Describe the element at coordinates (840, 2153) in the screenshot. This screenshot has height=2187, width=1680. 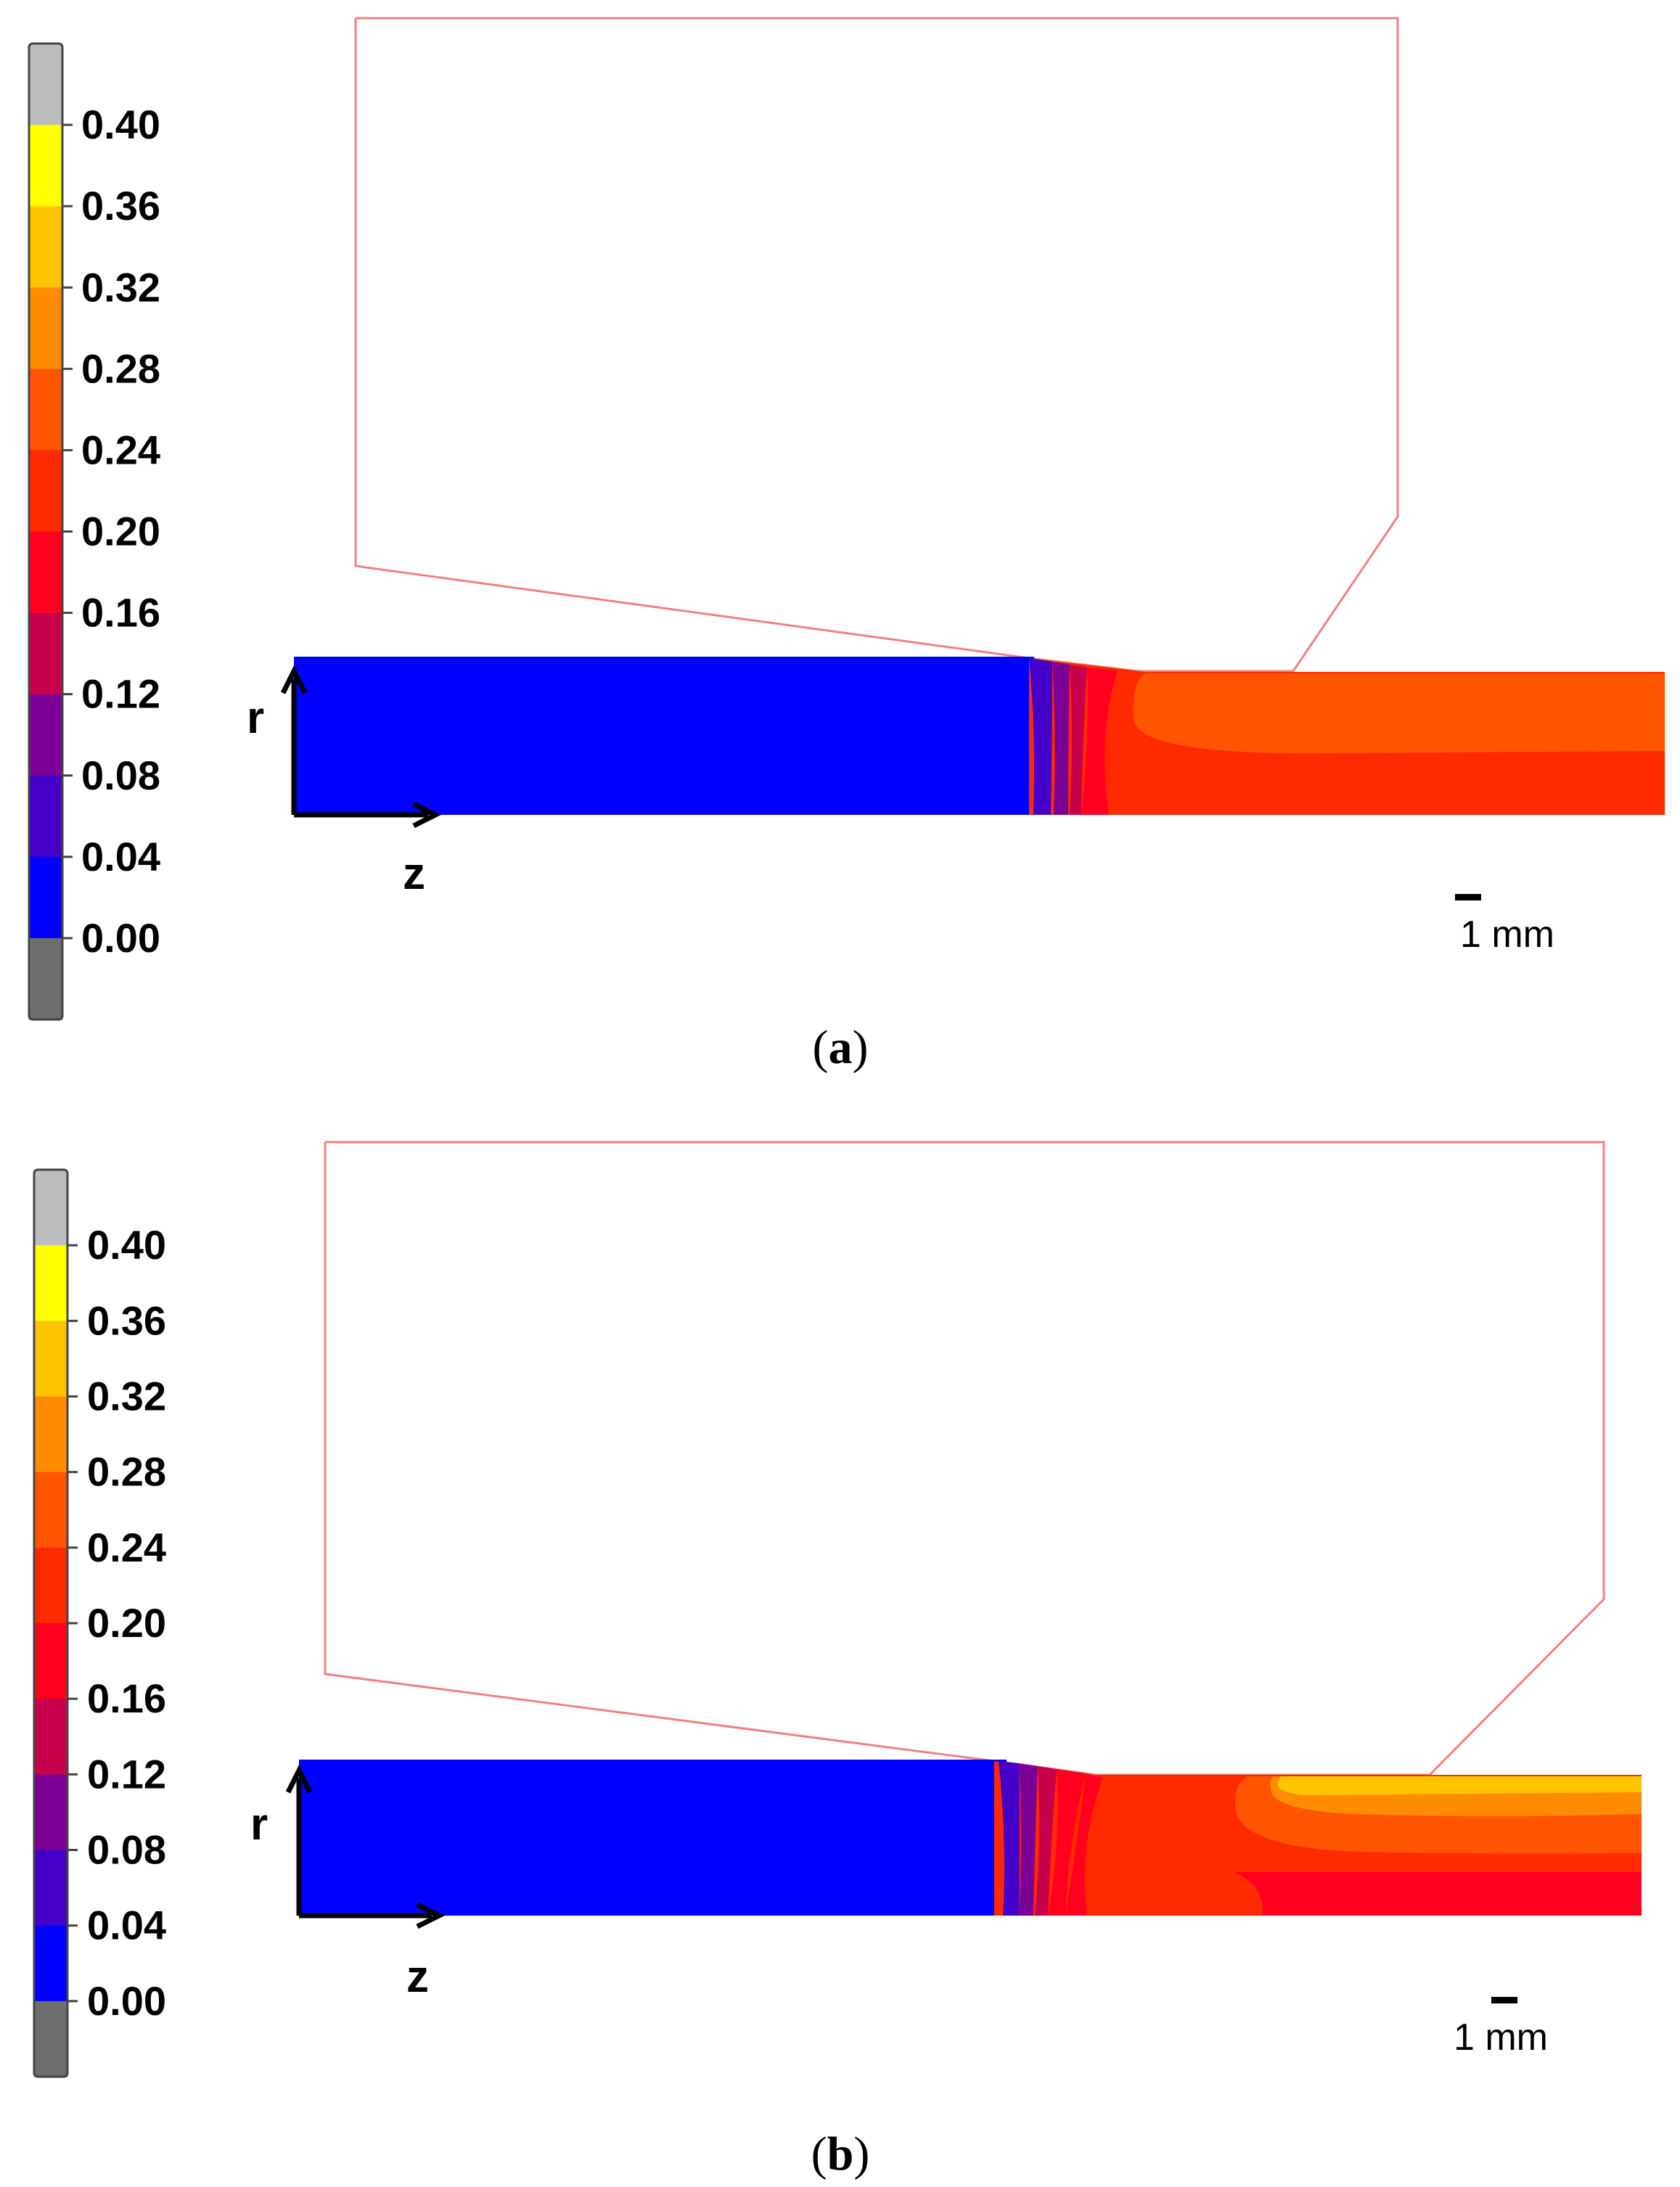
I see `panel-caption: (b)` at that location.